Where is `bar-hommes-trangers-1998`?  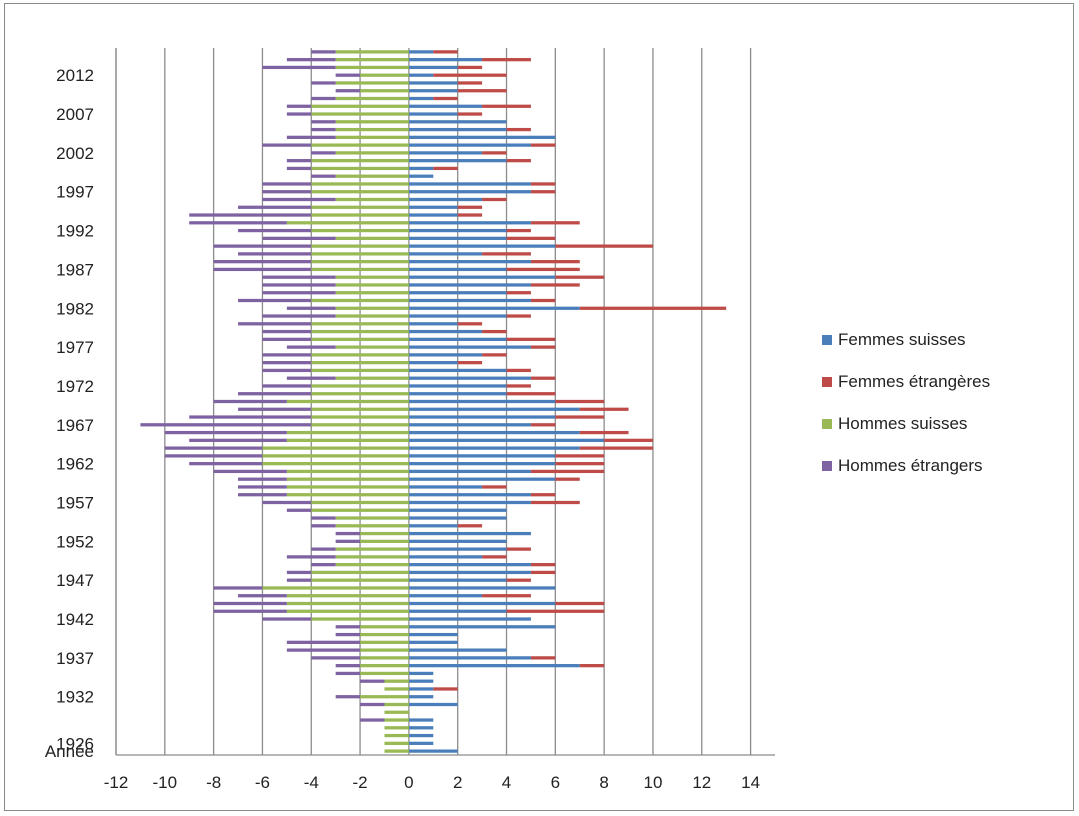
bar-hommes-trangers-1998 is located at coordinates (287, 184).